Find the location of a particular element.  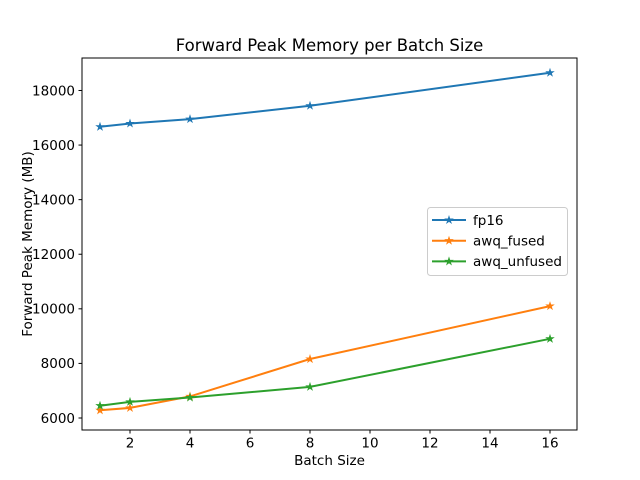

chart-title: Forward Peak Memory per Batch Size is located at coordinates (330, 45).